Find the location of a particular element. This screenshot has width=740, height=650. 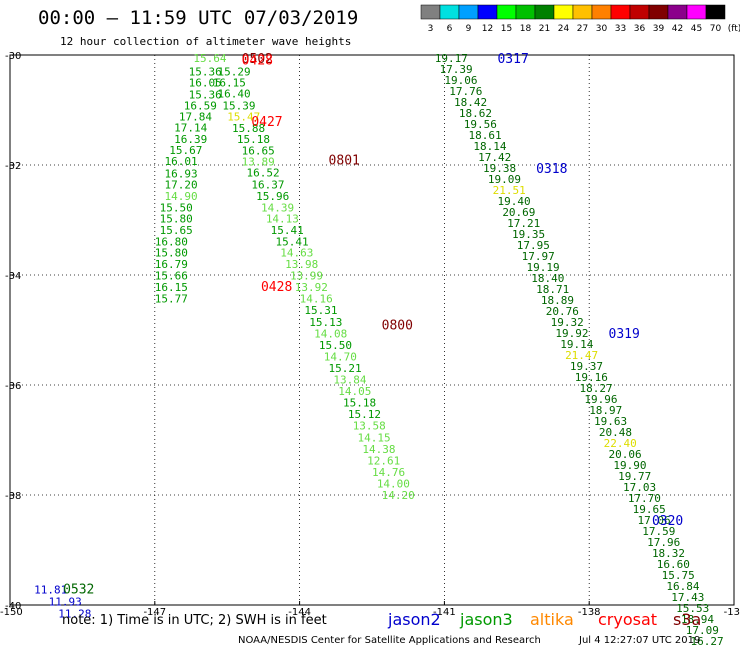

swh-value: 16.05 is located at coordinates (205, 83).